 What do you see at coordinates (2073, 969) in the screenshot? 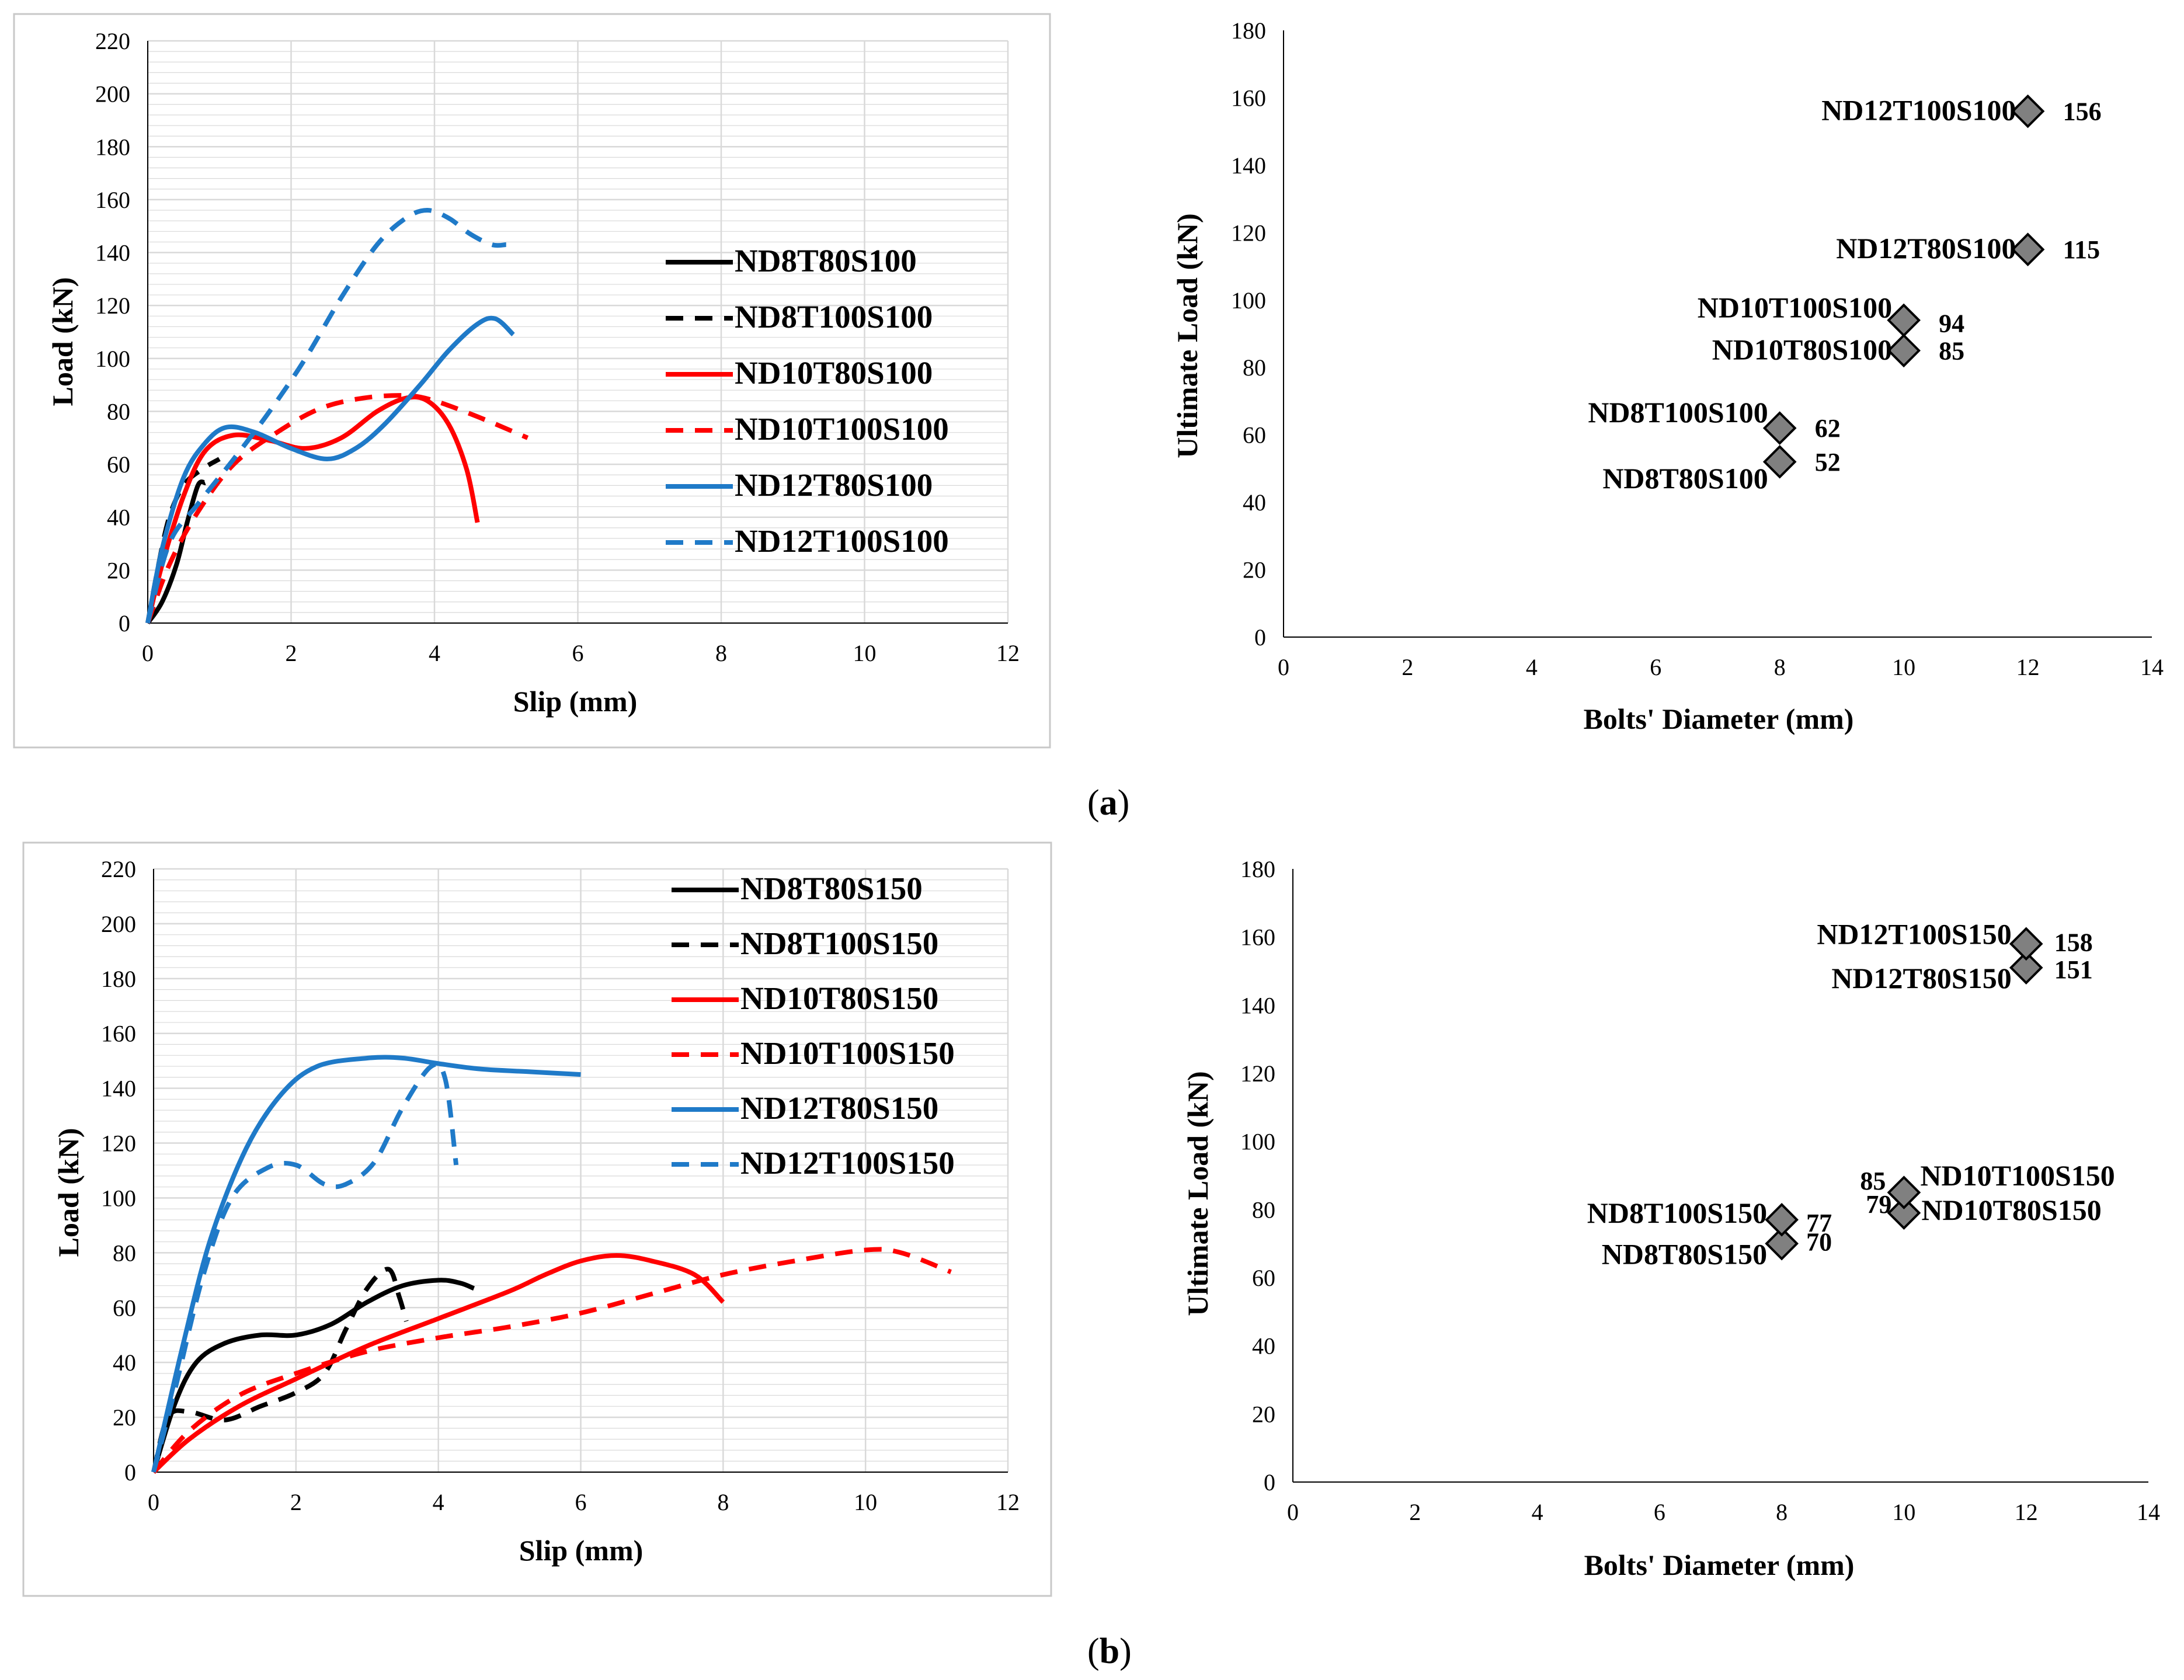
I see `point-value-label: 151` at bounding box center [2073, 969].